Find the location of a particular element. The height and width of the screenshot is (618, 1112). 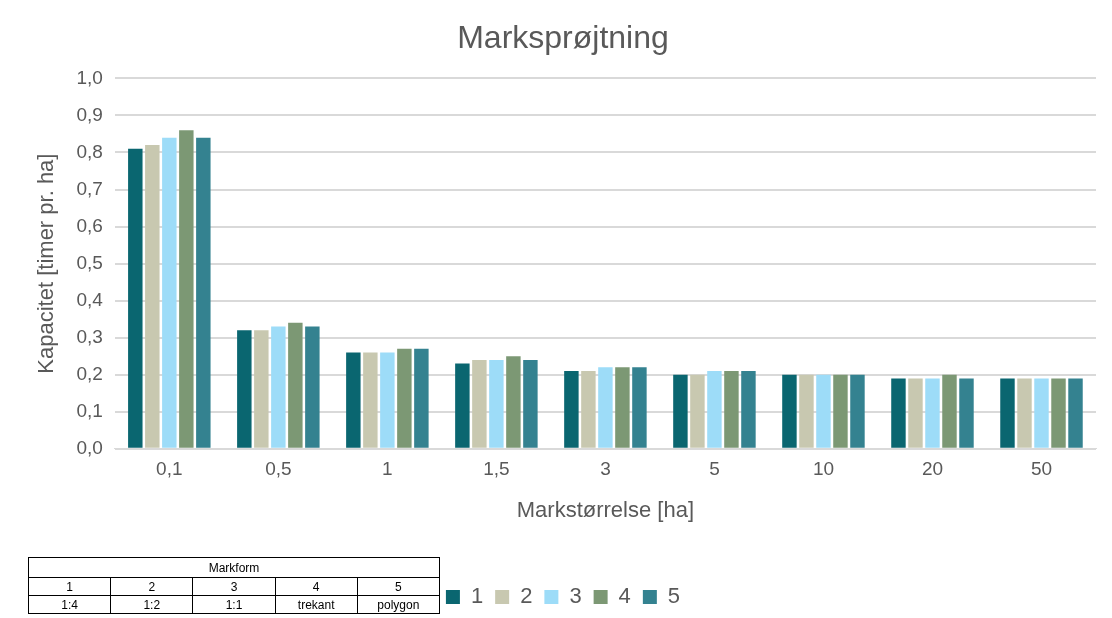

y-tick-label: 0,0 is located at coordinates (89, 448).